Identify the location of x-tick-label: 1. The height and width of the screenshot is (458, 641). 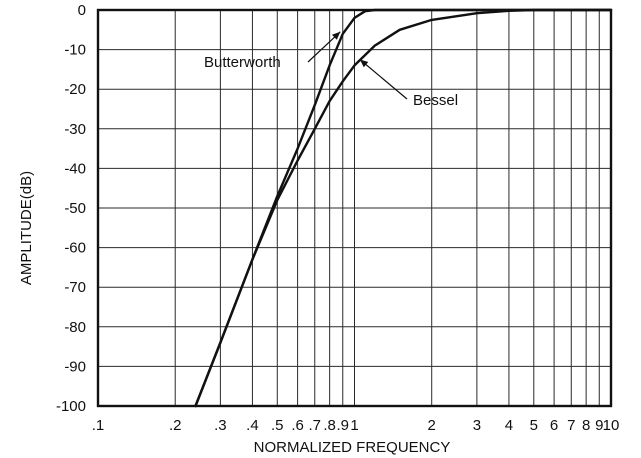
(354, 425).